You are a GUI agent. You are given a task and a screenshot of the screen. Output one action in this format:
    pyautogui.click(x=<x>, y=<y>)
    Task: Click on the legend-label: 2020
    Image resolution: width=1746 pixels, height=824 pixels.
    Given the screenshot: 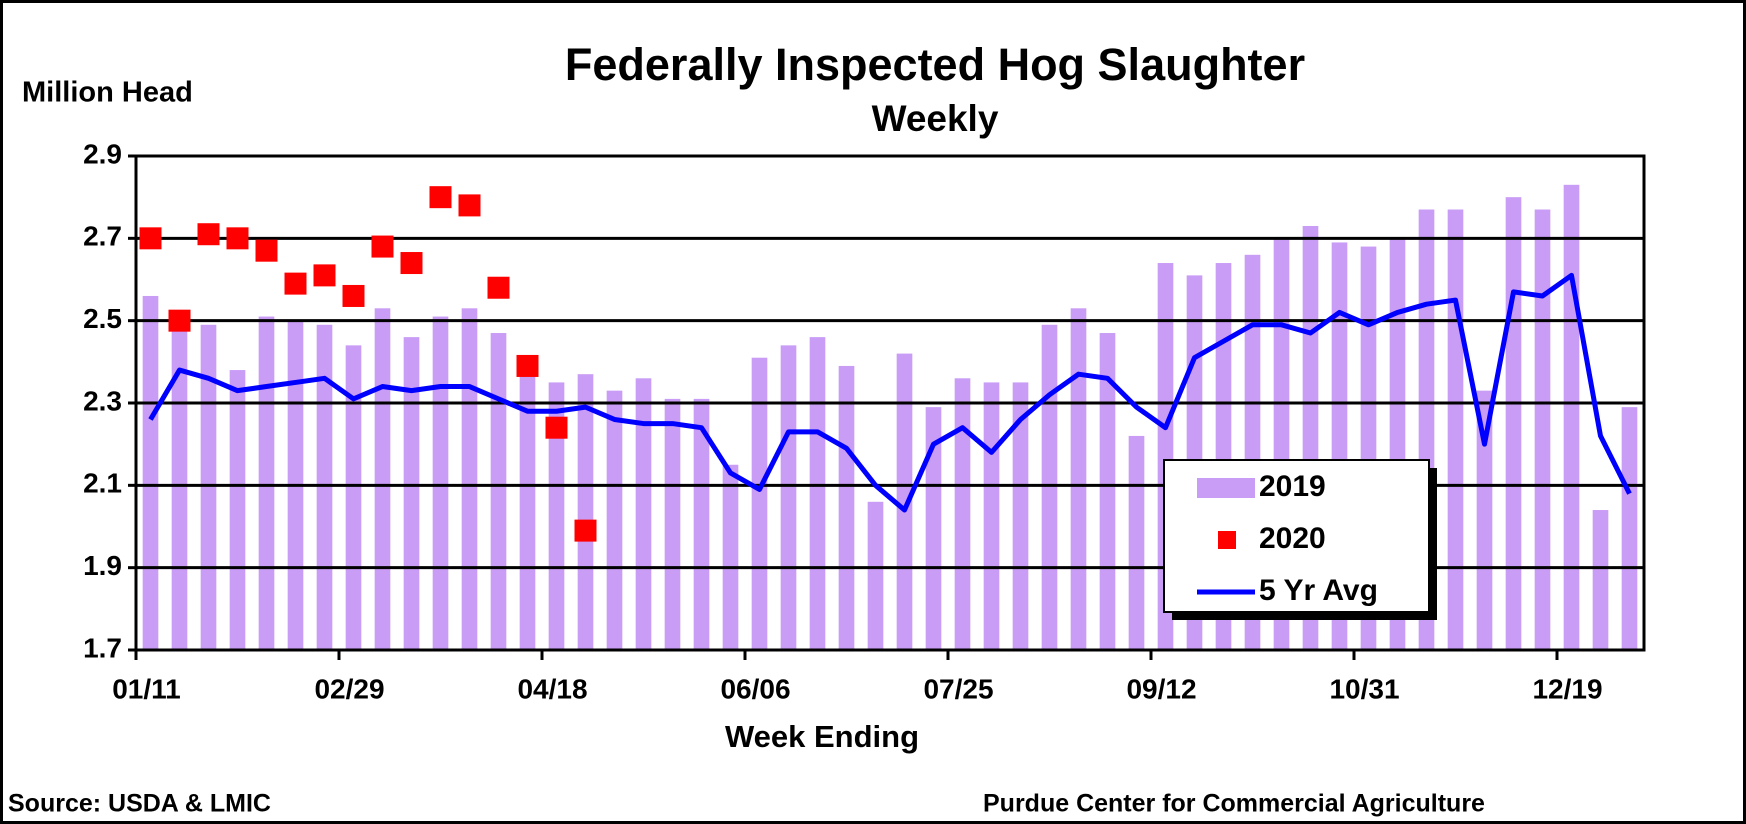 What is the action you would take?
    pyautogui.click(x=1292, y=538)
    